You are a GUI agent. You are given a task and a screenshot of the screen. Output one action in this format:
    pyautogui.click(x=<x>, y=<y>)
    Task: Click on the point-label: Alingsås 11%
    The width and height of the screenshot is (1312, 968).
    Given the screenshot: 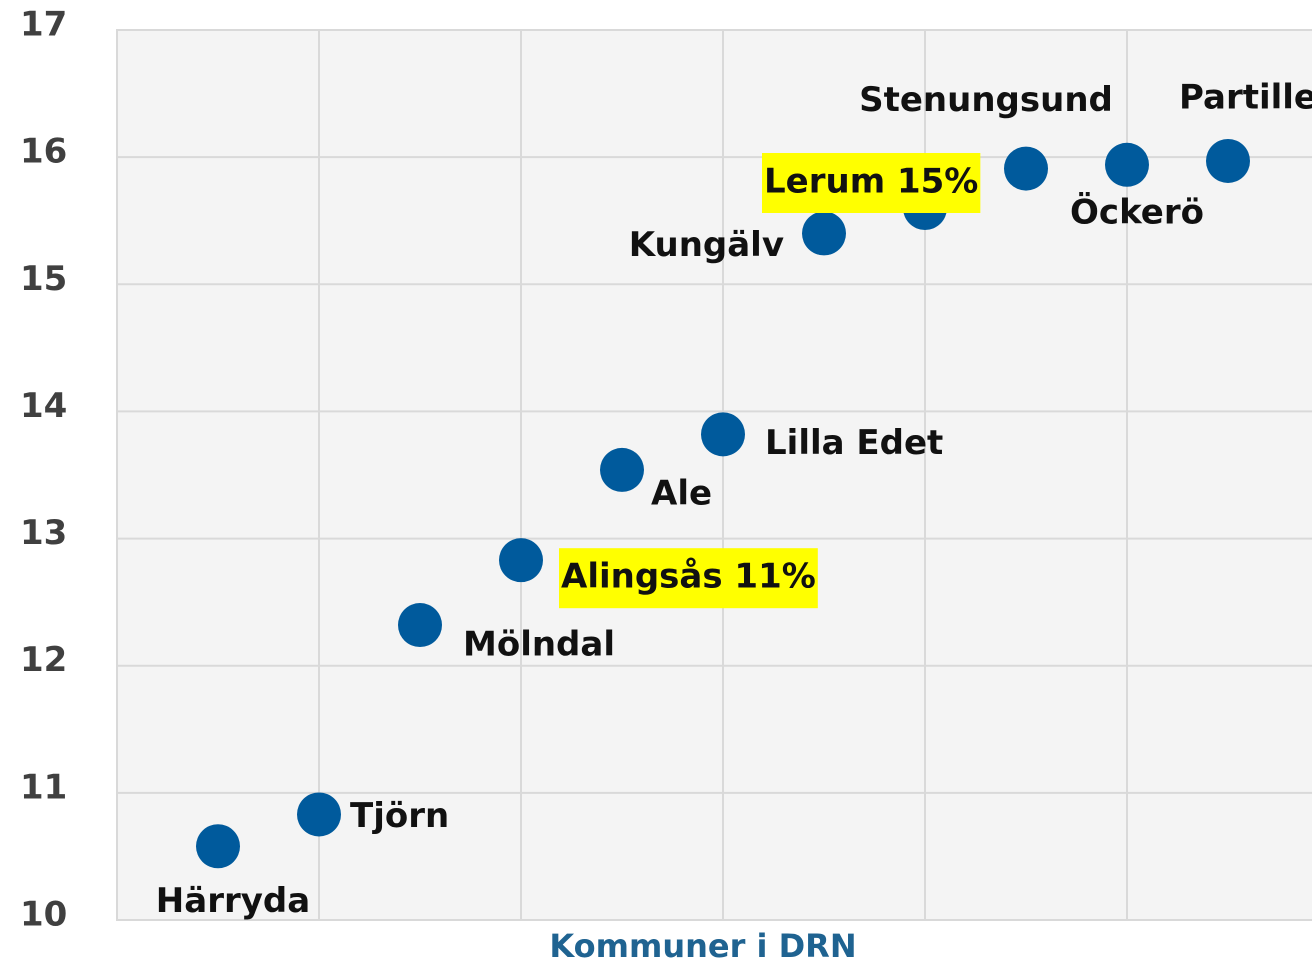 What is the action you would take?
    pyautogui.click(x=688, y=577)
    